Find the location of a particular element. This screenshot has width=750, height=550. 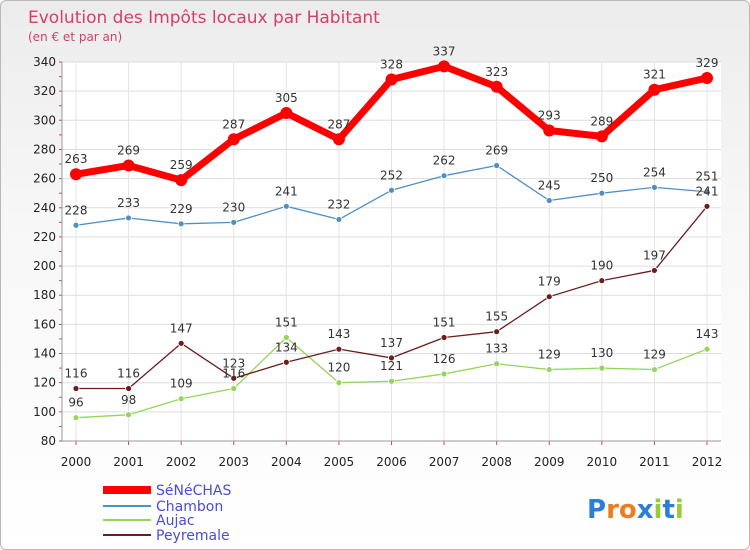

data-label-3: 241 is located at coordinates (707, 191).